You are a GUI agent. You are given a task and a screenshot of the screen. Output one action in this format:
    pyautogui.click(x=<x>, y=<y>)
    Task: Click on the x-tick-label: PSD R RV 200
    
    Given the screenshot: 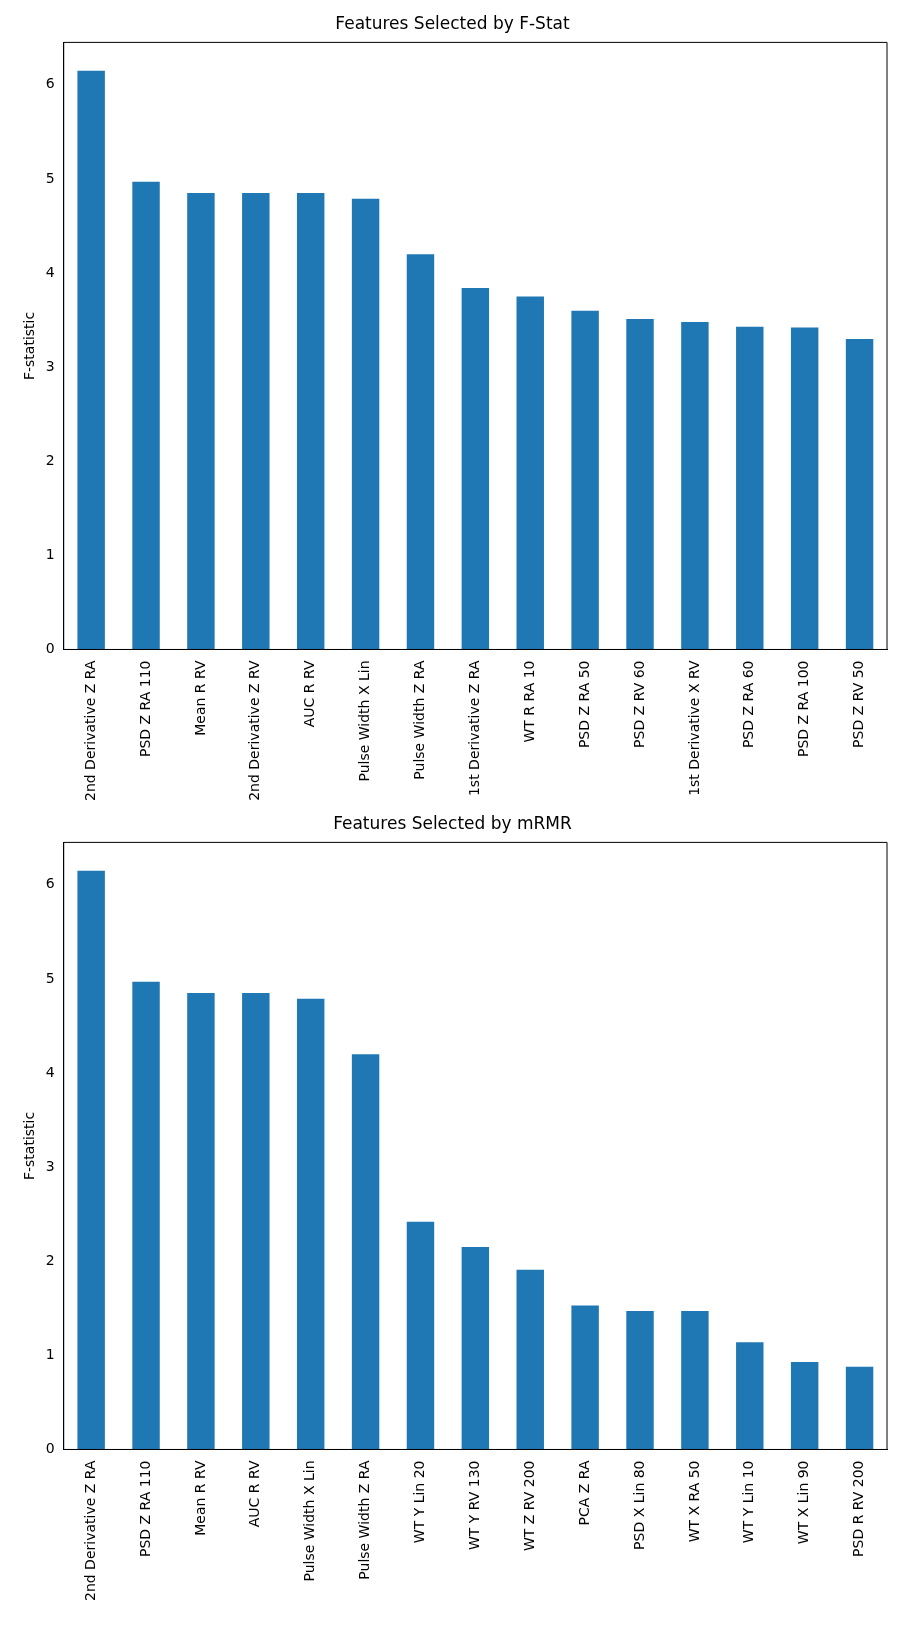 What is the action you would take?
    pyautogui.click(x=858, y=1508)
    